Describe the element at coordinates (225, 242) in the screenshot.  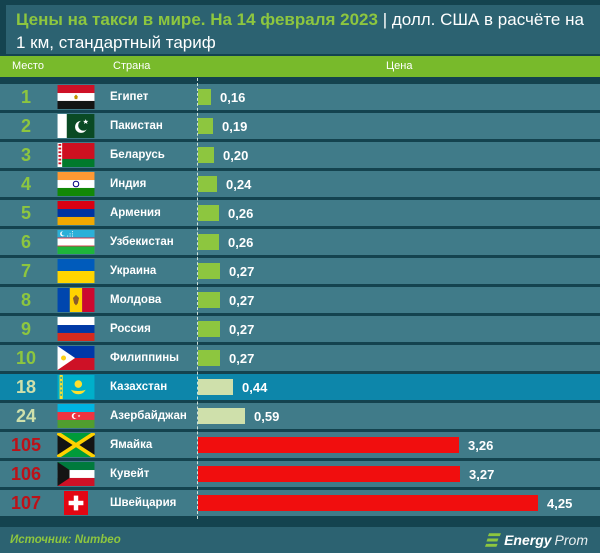
I see `bar-area: 0,26` at that location.